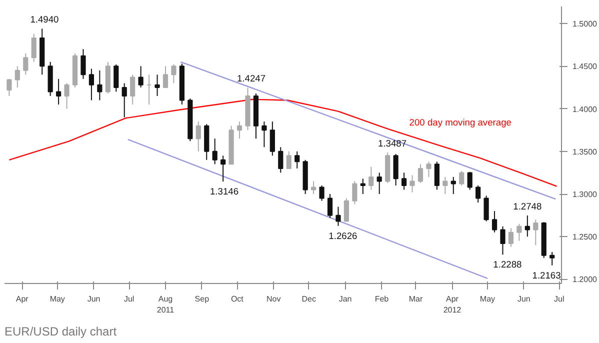 The image size is (599, 343). Describe the element at coordinates (251, 79) in the screenshot. I see `annotation: 1.4247` at that location.